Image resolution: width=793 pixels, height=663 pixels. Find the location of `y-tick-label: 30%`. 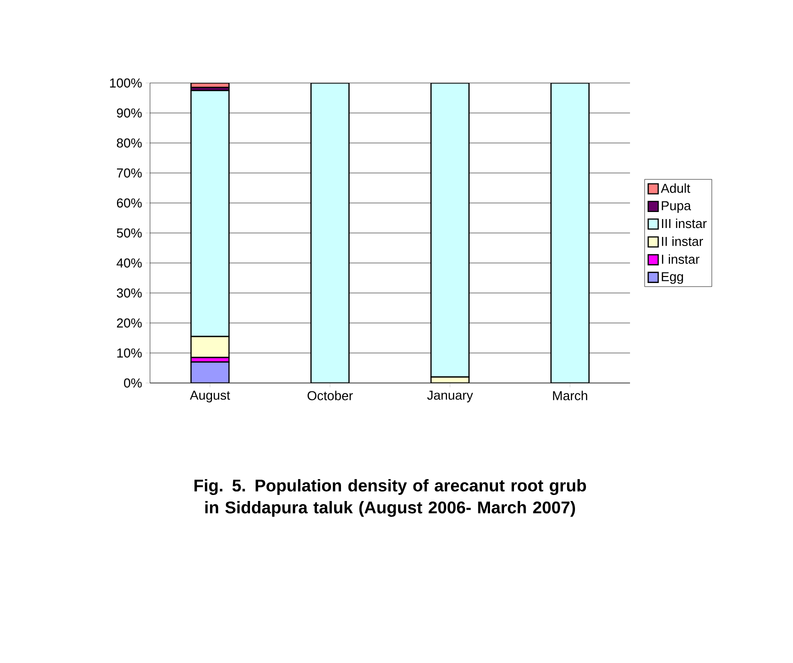

y-tick-label: 30% is located at coordinates (129, 293).